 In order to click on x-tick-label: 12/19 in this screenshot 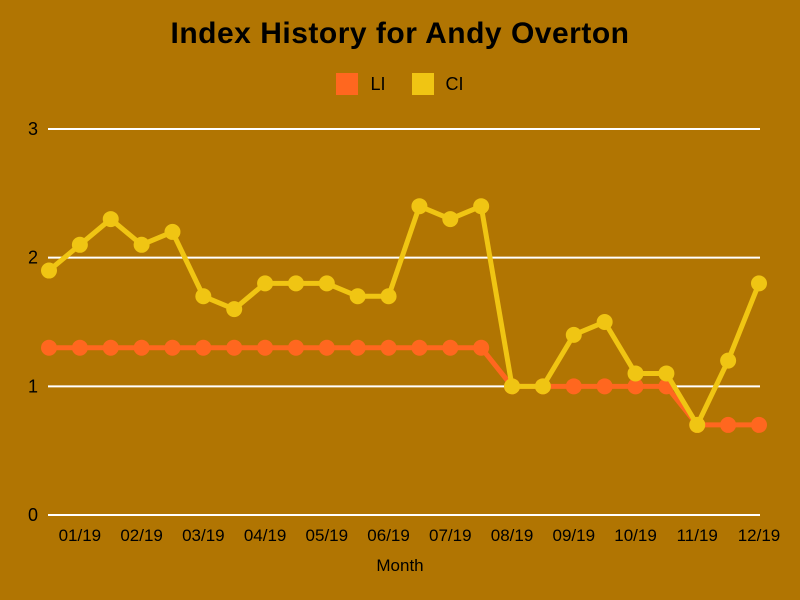, I will do `click(759, 535)`.